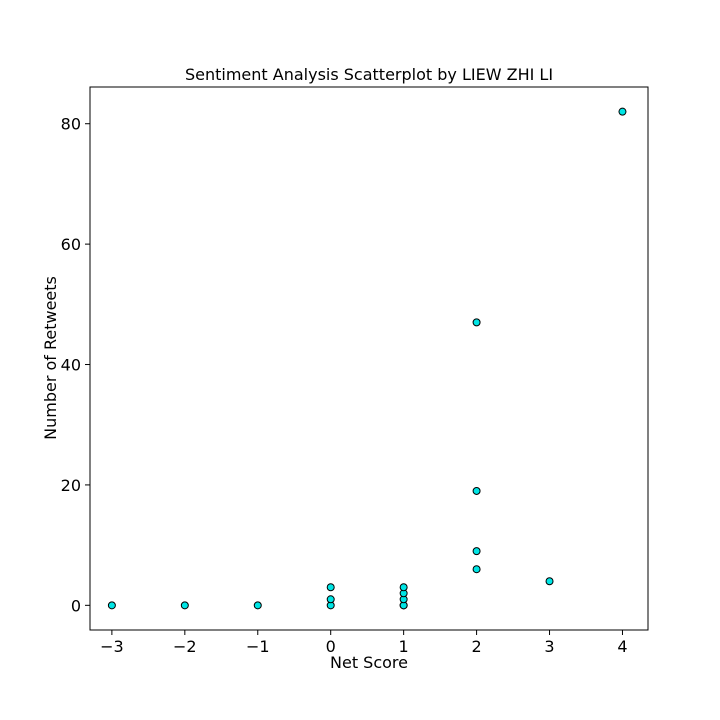 The height and width of the screenshot is (720, 720). I want to click on x-tick-label: 2, so click(476, 646).